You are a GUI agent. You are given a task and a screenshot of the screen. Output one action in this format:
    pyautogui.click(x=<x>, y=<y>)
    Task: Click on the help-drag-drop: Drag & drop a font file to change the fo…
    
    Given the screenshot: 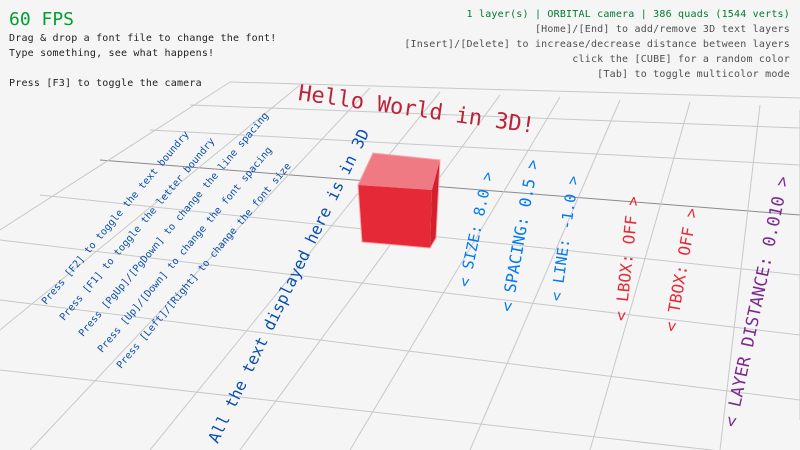 What is the action you would take?
    pyautogui.click(x=143, y=38)
    